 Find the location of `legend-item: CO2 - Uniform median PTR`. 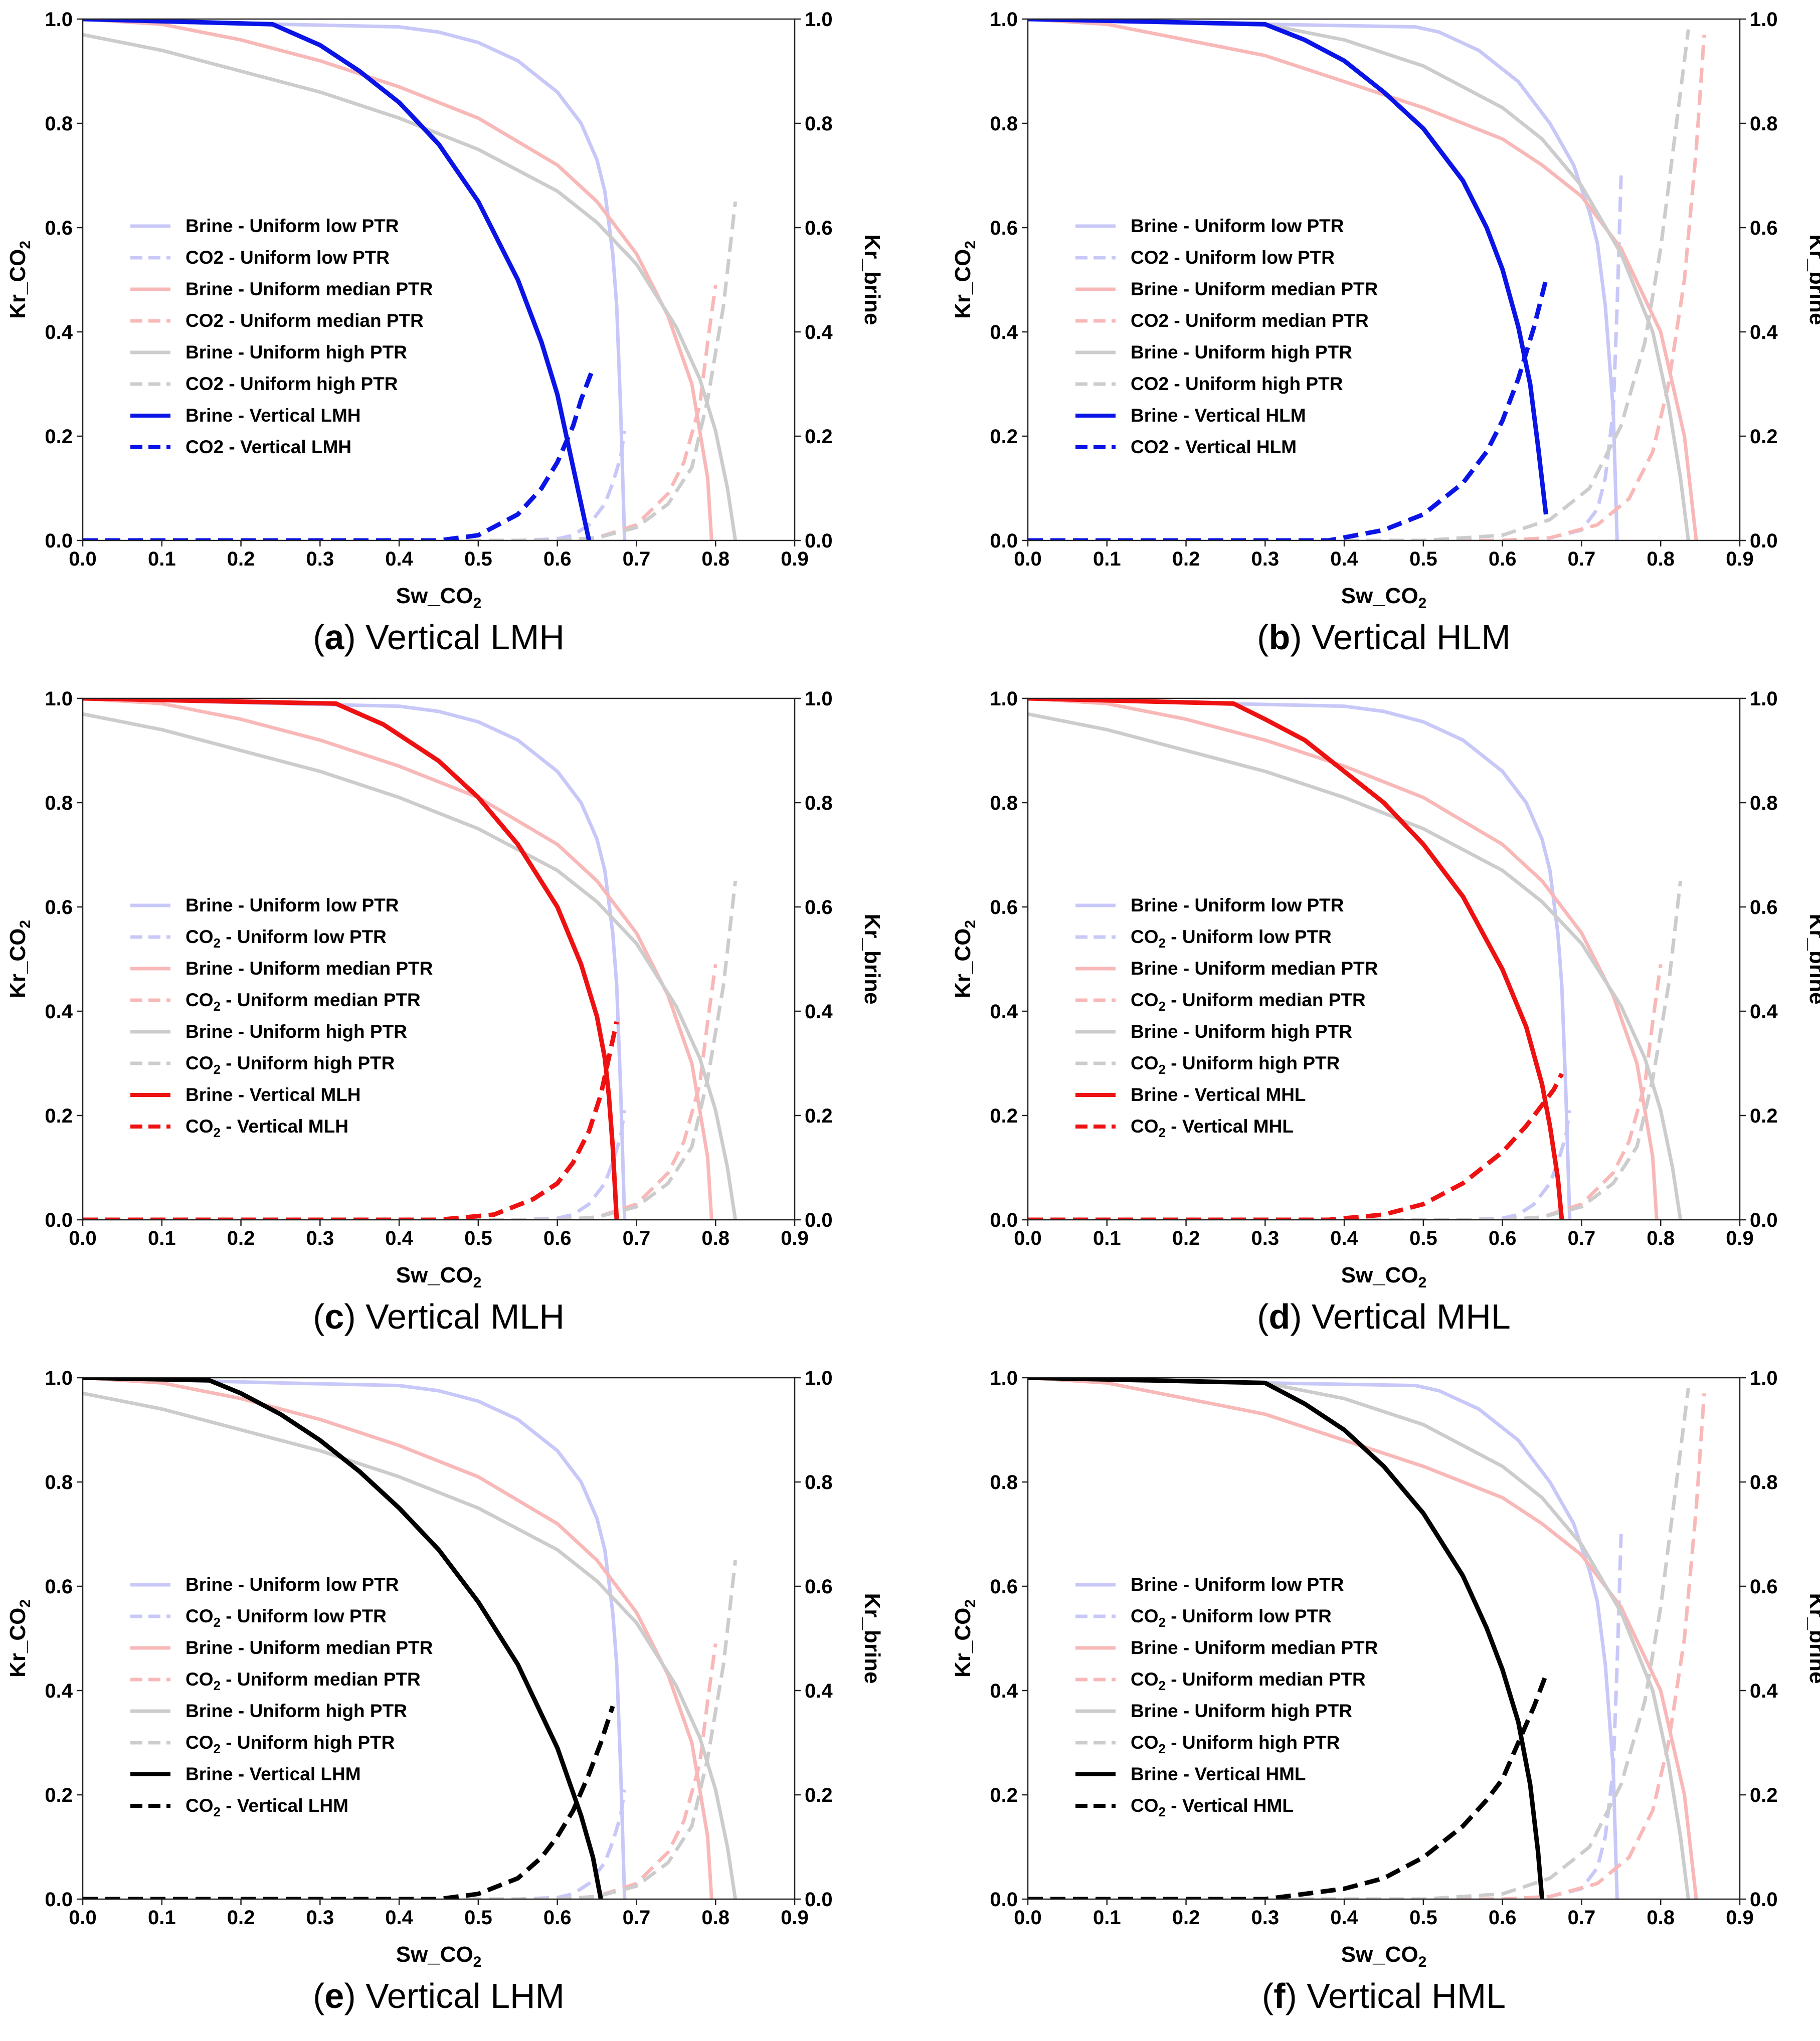

legend-item: CO2 - Uniform median PTR is located at coordinates (1250, 320).